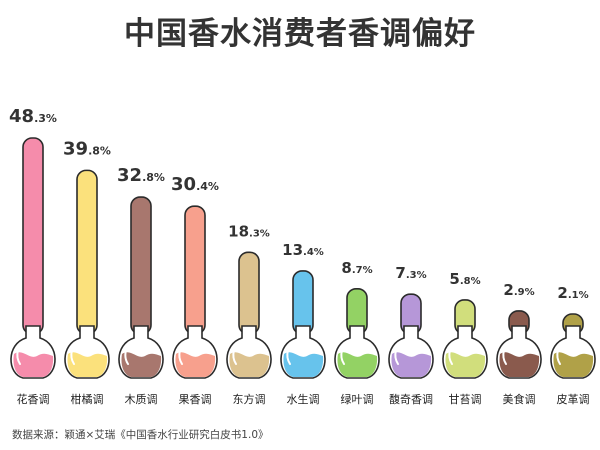  What do you see at coordinates (356, 268) in the screenshot?
I see `value-label: 8.7%` at bounding box center [356, 268].